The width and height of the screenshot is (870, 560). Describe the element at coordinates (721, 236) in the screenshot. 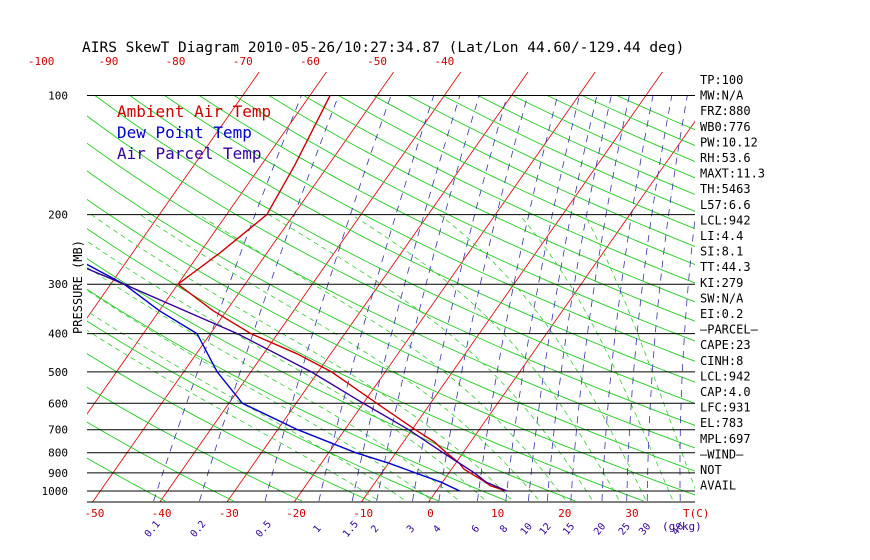

I see `stat-item: LI:4.4` at that location.